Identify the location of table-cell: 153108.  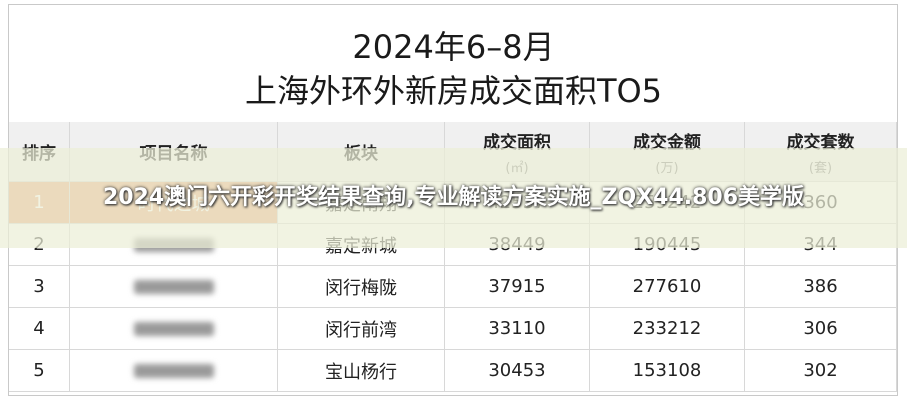
(667, 371).